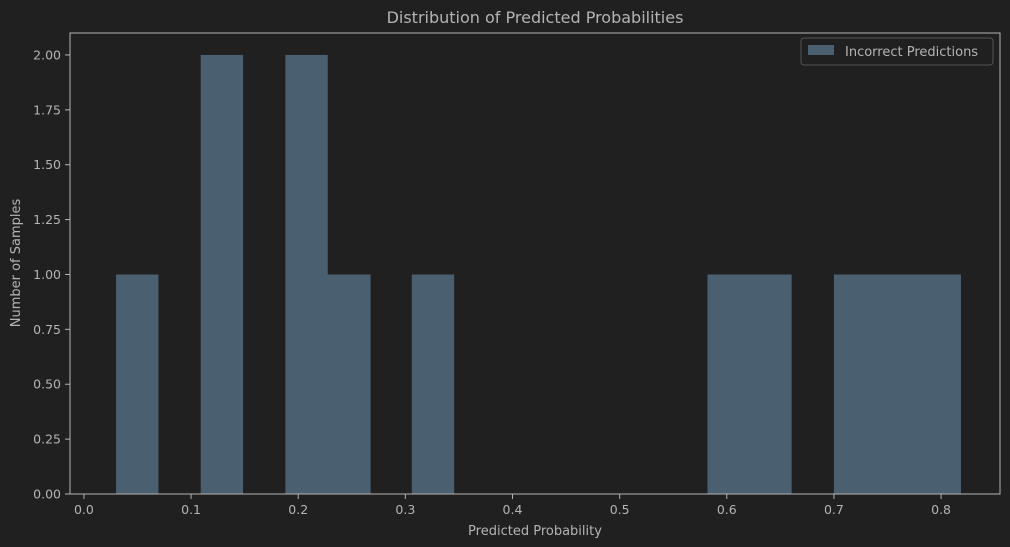 Image resolution: width=1010 pixels, height=547 pixels. Describe the element at coordinates (405, 509) in the screenshot. I see `x-tick-label: 0.3` at that location.